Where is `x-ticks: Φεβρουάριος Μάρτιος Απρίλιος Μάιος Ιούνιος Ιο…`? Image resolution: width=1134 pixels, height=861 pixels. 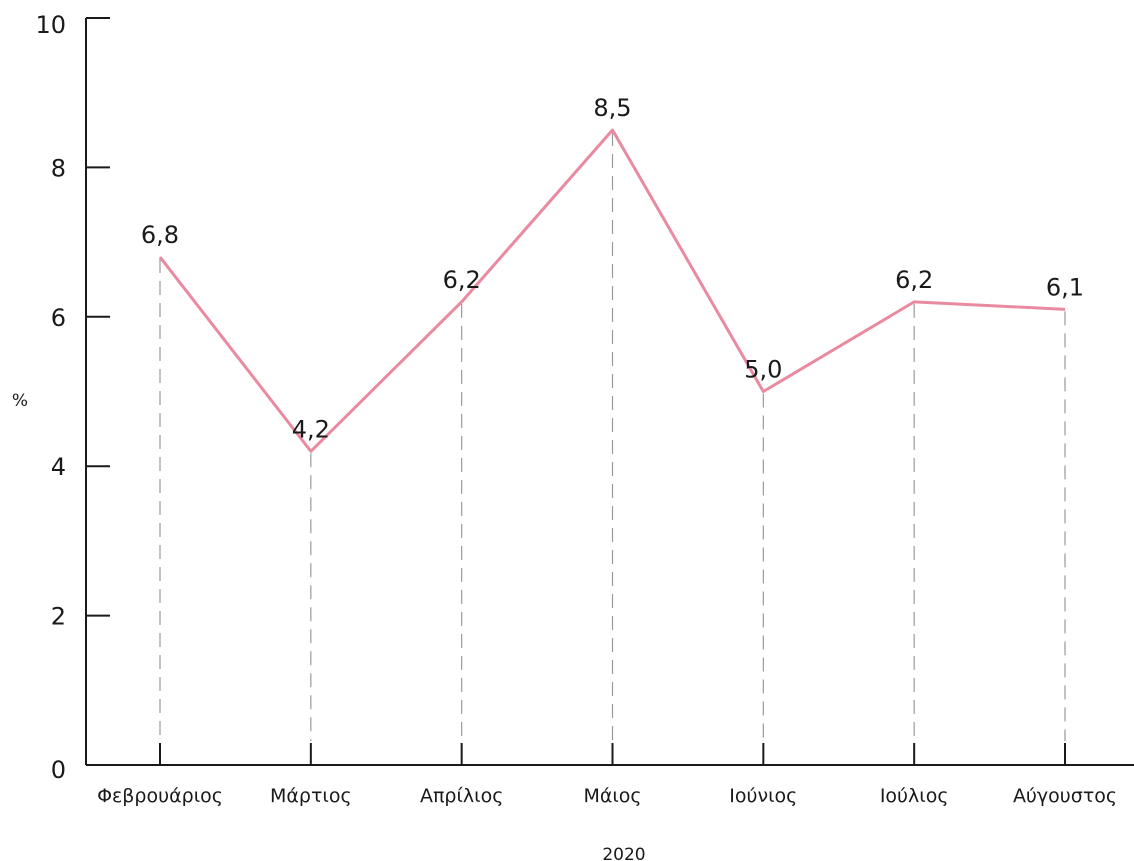
x-ticks: Φεβρουάριος Μάρτιος Απρίλιος Μάιος Ιούνιος Ιο… is located at coordinates (607, 775).